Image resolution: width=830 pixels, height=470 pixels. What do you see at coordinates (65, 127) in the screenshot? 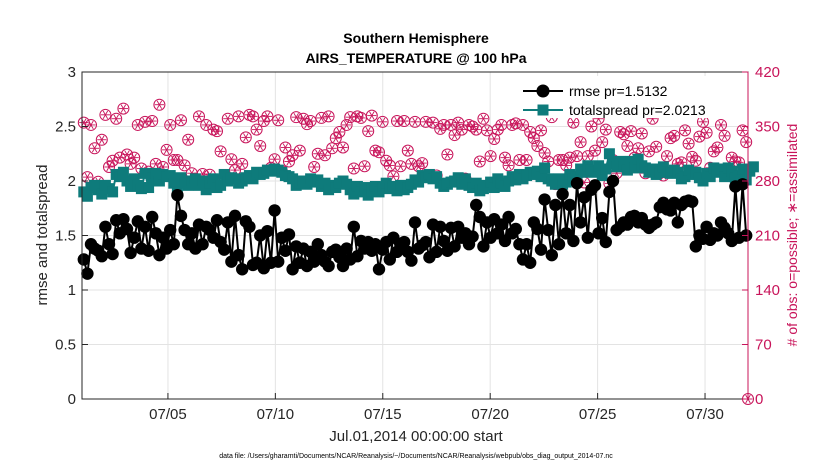
I see `y-tick-label: 2.5` at bounding box center [65, 127].